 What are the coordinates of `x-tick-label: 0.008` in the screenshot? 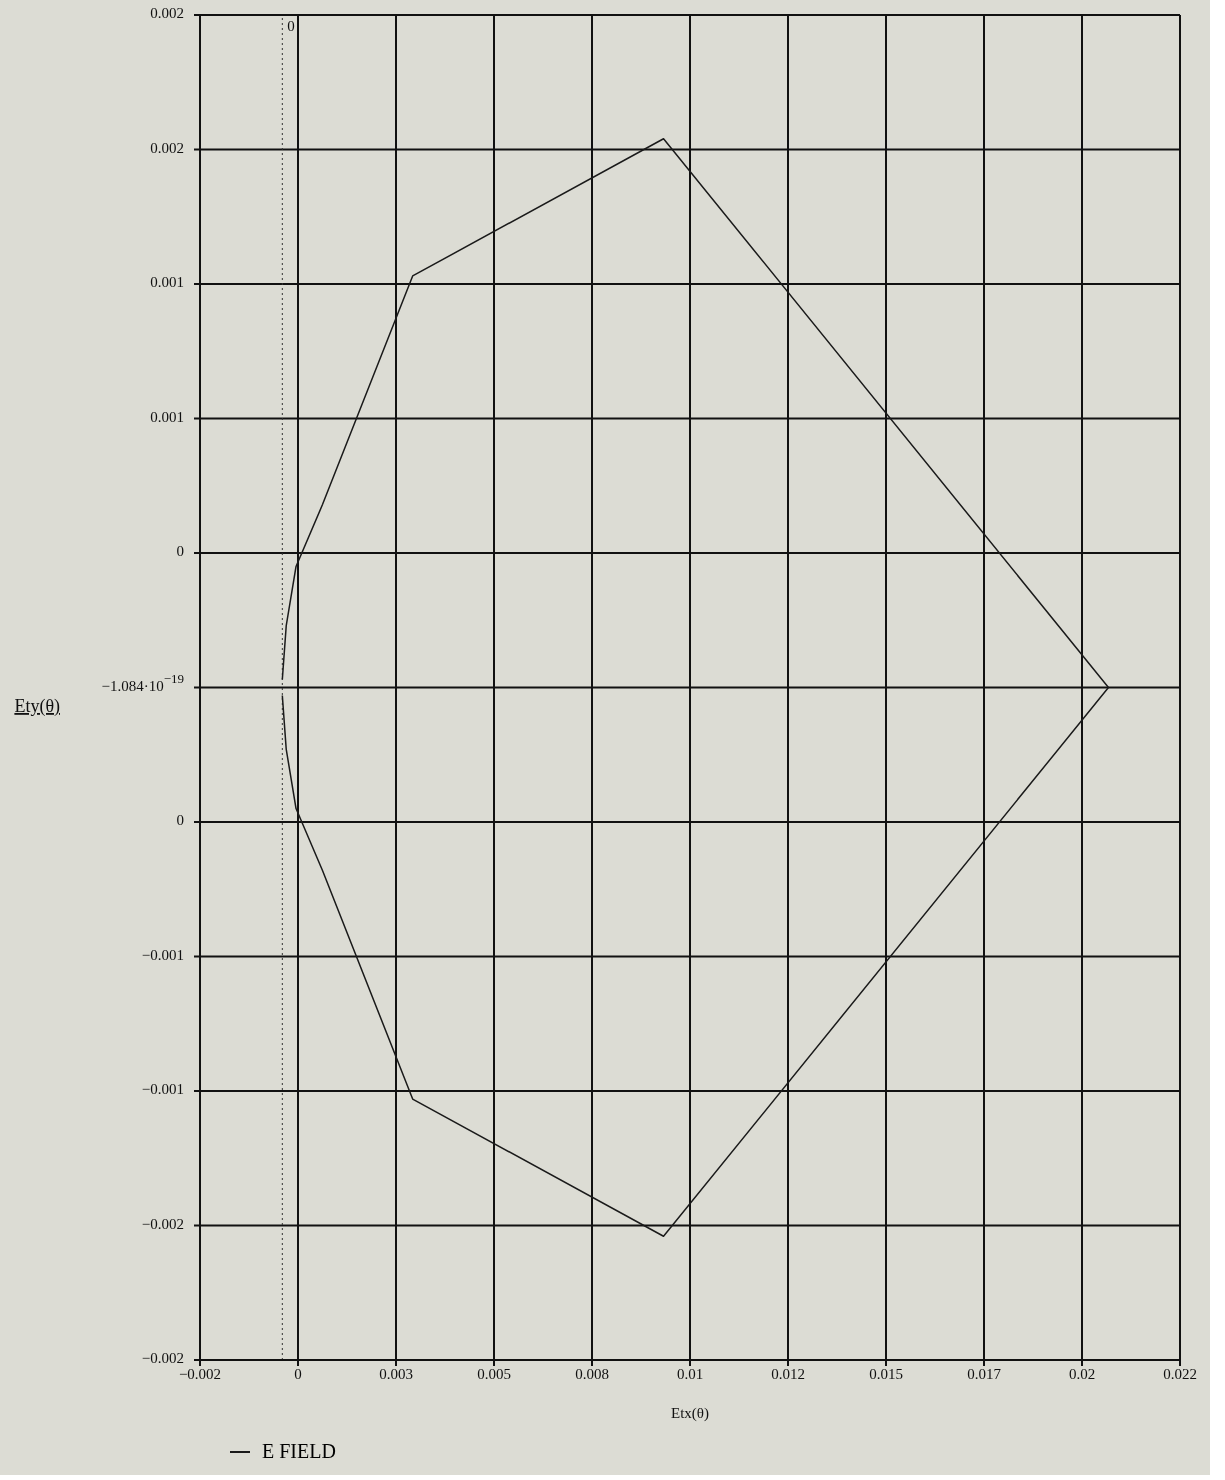 It's located at (592, 1373).